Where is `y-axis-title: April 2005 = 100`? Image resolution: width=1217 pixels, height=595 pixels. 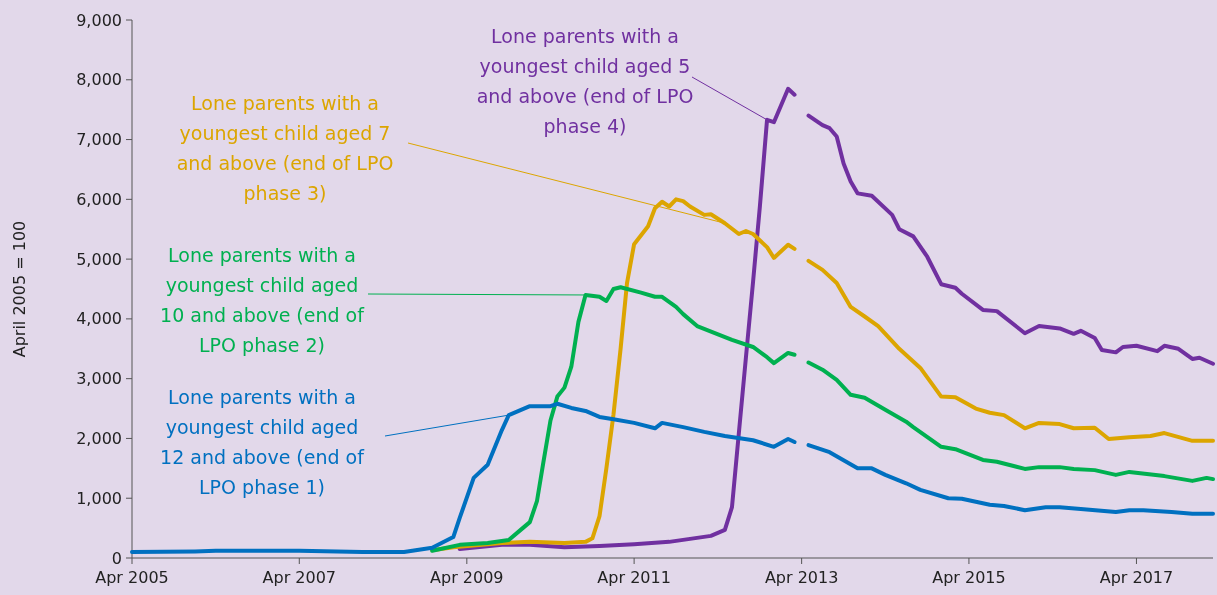
y-axis-title: April 2005 = 100 is located at coordinates (19, 289).